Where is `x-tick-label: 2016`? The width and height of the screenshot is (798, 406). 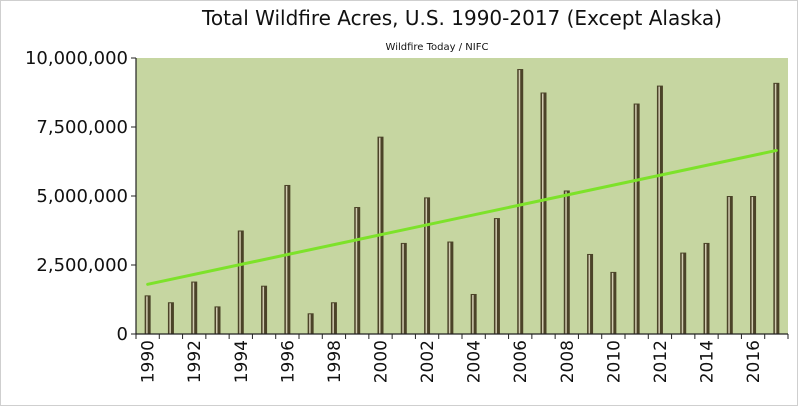 x-tick-label: 2016 is located at coordinates (754, 361).